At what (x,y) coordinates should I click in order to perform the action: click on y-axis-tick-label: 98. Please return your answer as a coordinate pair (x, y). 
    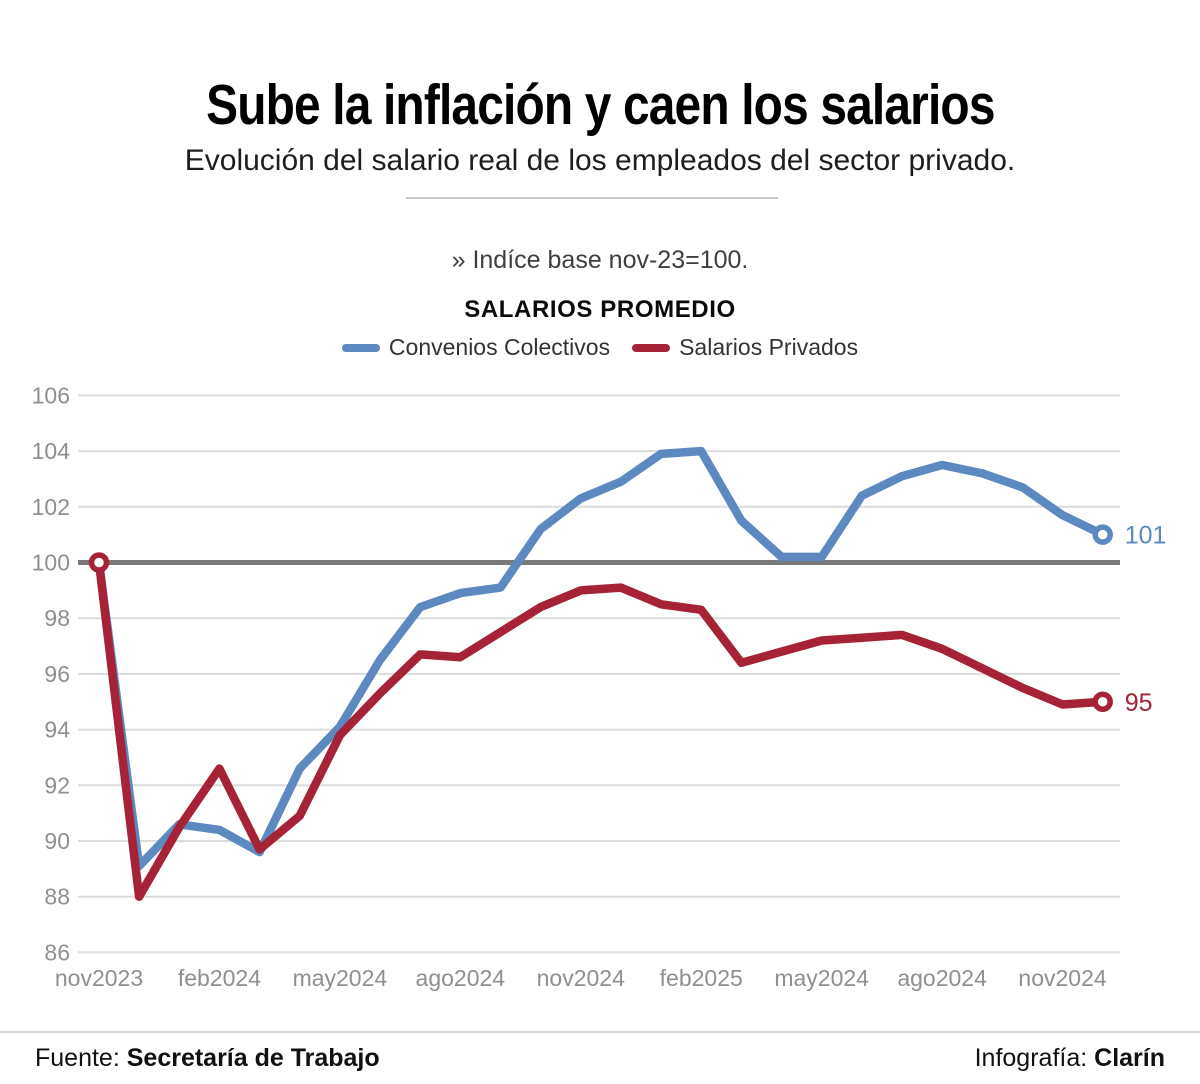
    Looking at the image, I should click on (57, 618).